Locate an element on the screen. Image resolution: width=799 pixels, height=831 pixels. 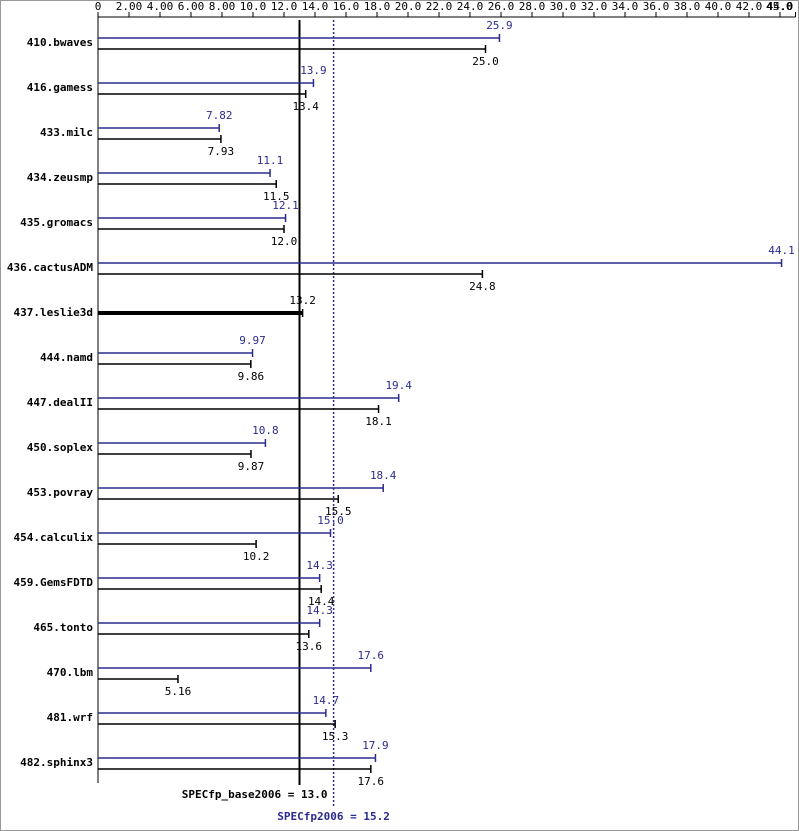
value-label: 11.1 is located at coordinates (270, 160).